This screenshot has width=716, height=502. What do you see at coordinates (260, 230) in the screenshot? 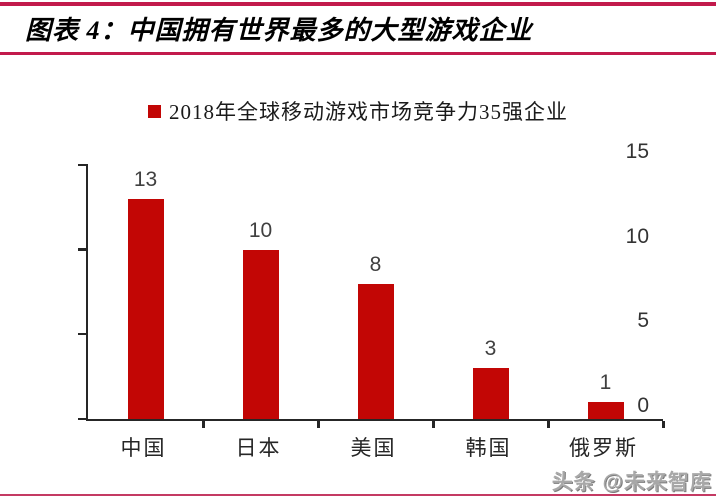
I see `bar-value-label: 10` at bounding box center [260, 230].